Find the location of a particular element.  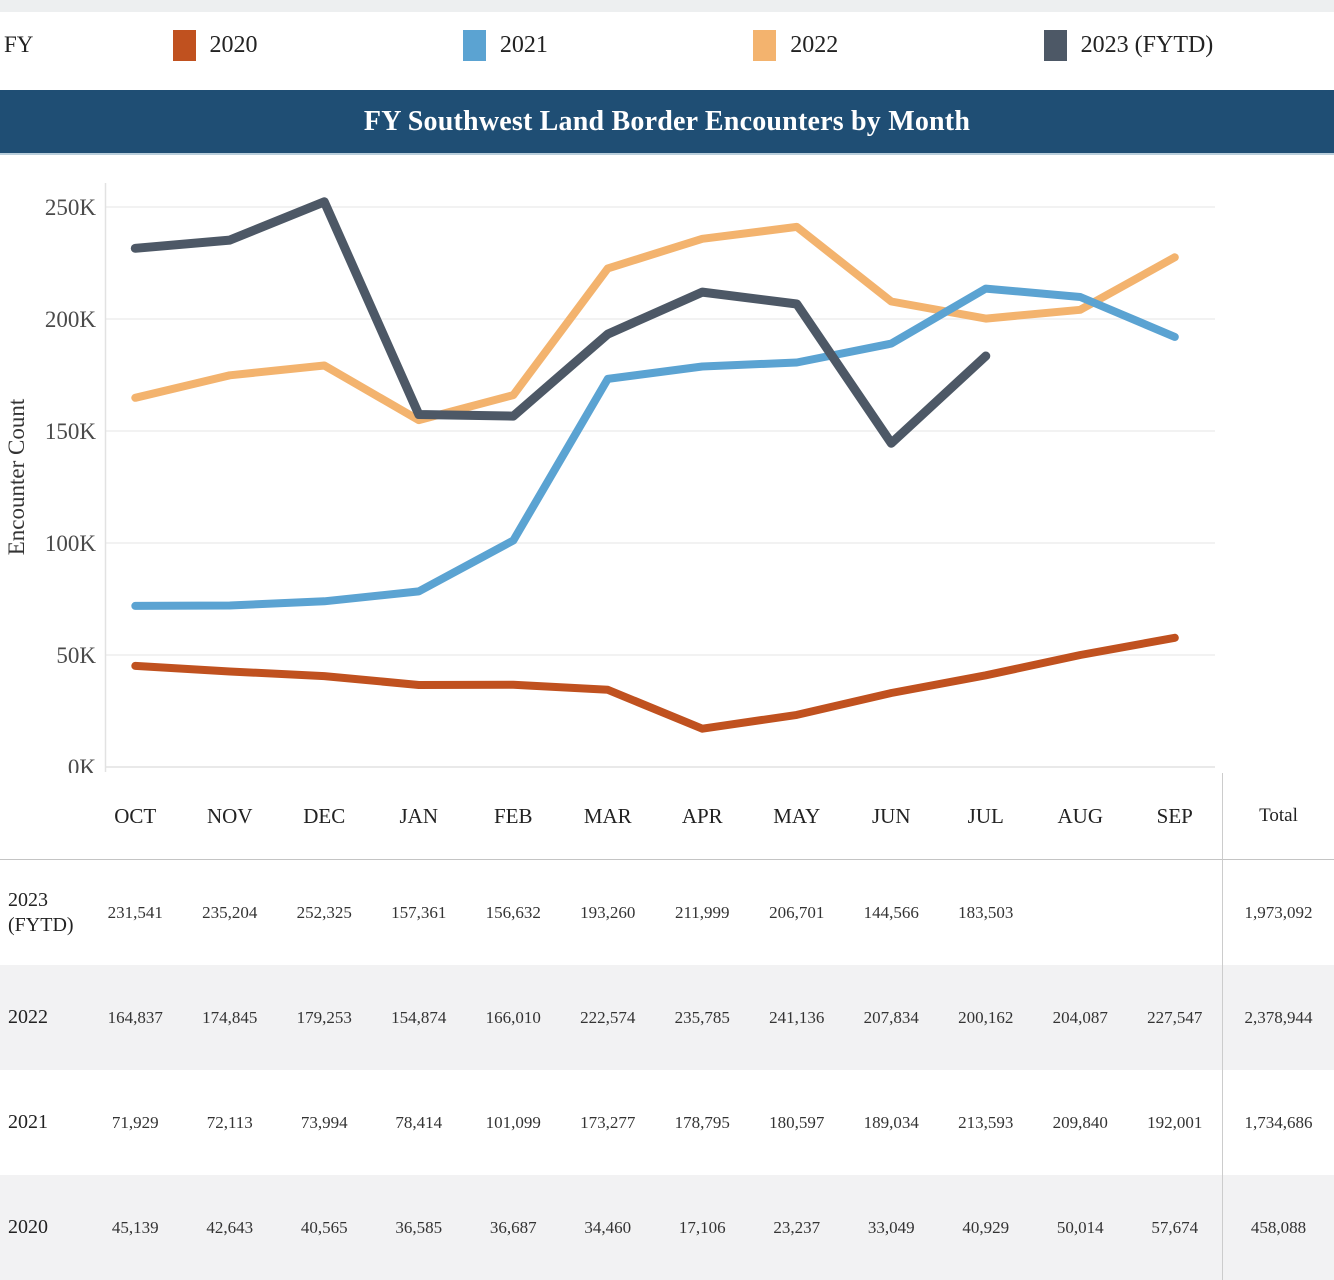

table-cell-2020-feb: 36,687 is located at coordinates (513, 1227).